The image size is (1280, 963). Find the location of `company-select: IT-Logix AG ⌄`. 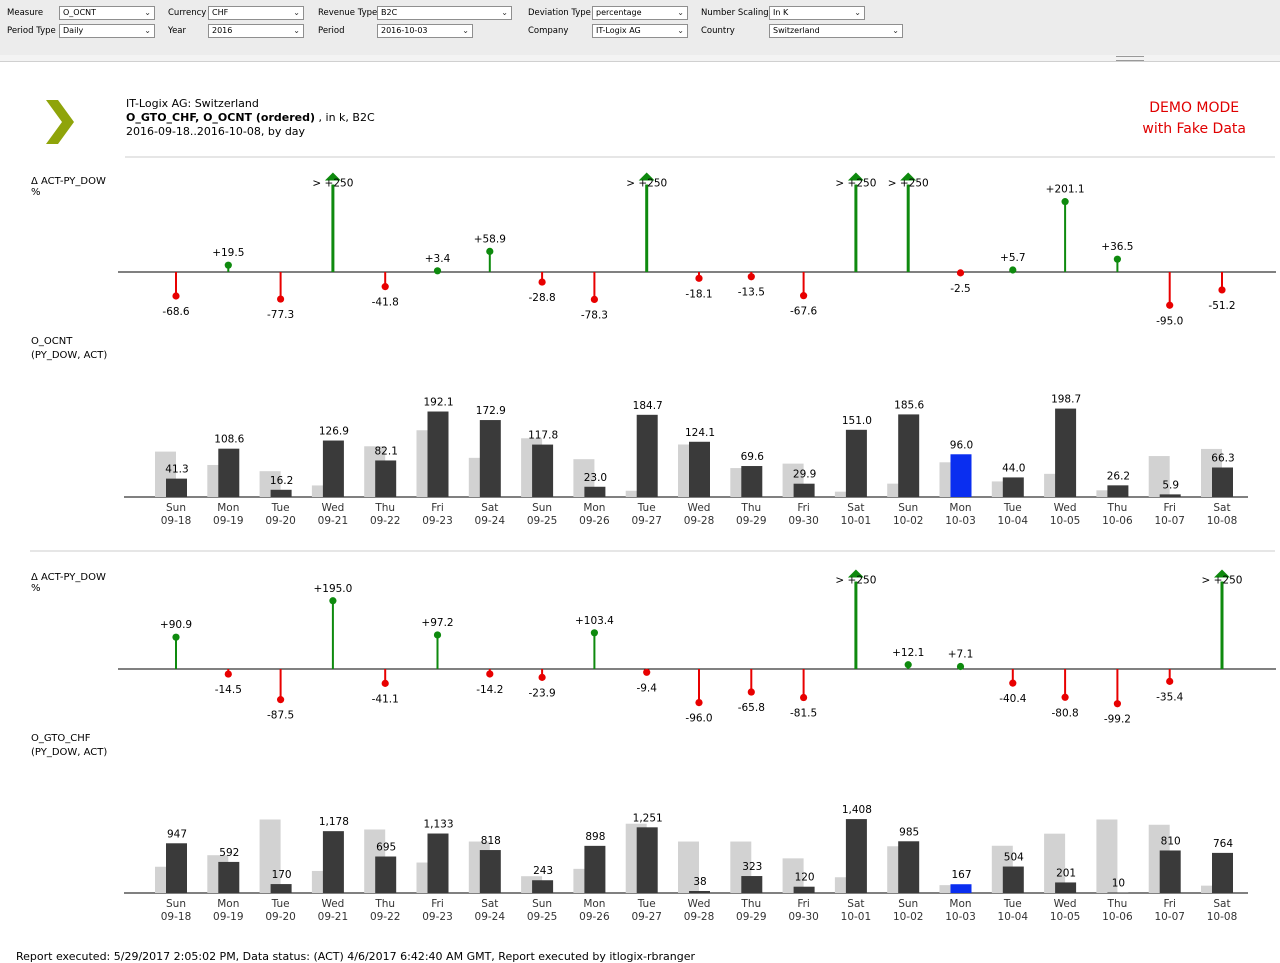

company-select: IT-Logix AG ⌄ is located at coordinates (640, 31).